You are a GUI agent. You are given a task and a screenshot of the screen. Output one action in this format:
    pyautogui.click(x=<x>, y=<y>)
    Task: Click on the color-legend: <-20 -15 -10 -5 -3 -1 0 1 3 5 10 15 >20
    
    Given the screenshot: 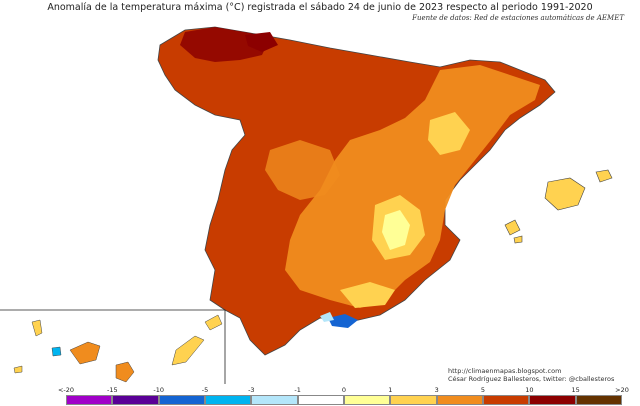 What is the action you would take?
    pyautogui.click(x=343, y=396)
    